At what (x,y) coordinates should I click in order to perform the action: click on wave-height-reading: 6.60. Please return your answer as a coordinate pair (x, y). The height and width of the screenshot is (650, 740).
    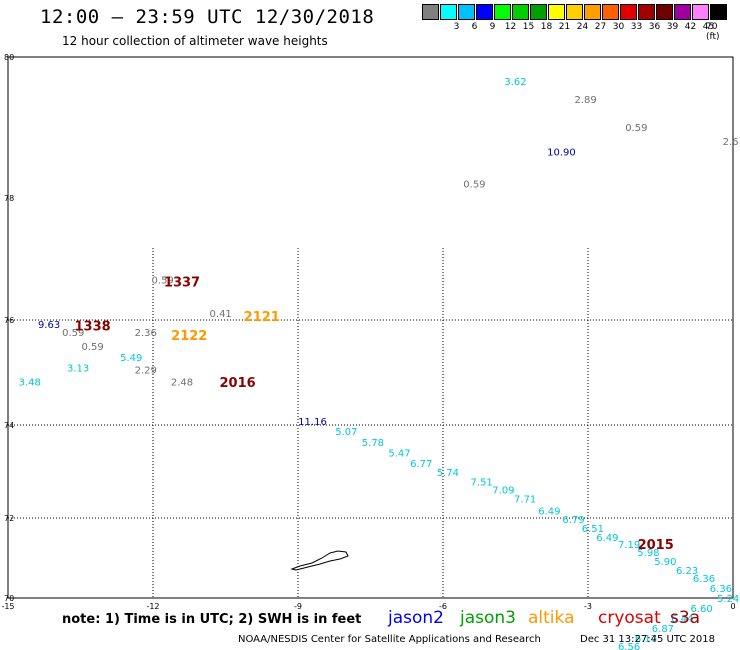
    Looking at the image, I should click on (701, 609).